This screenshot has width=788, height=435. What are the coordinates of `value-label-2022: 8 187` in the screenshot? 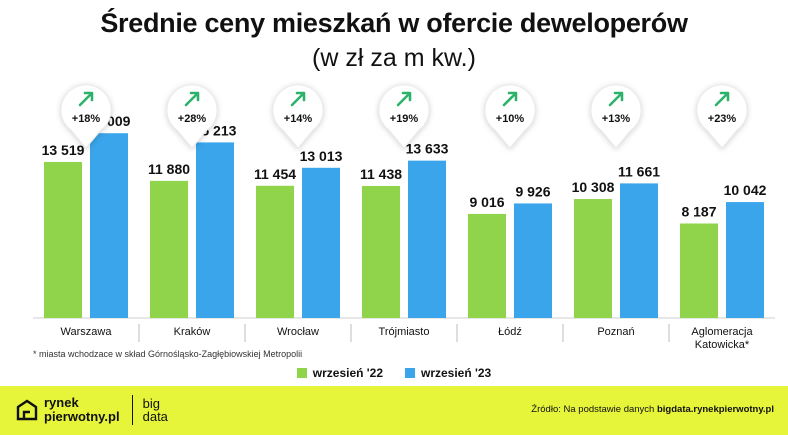 It's located at (698, 211).